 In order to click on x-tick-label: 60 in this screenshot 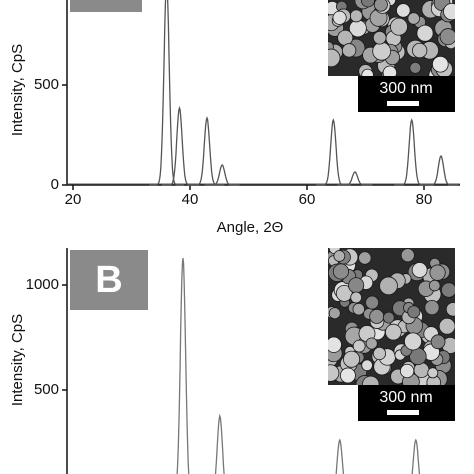, I will do `click(307, 199)`.